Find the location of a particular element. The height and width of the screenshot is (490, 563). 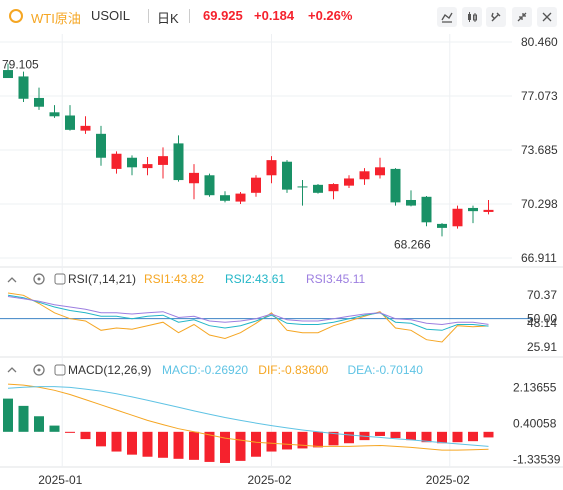

low-annotation: 68.266 is located at coordinates (412, 244).